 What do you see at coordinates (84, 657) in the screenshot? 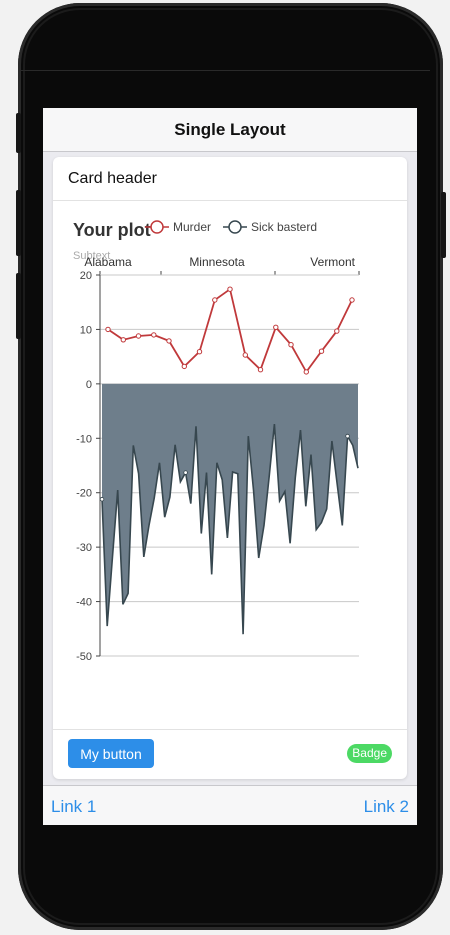
I see `y-tick-label: -50` at bounding box center [84, 657].